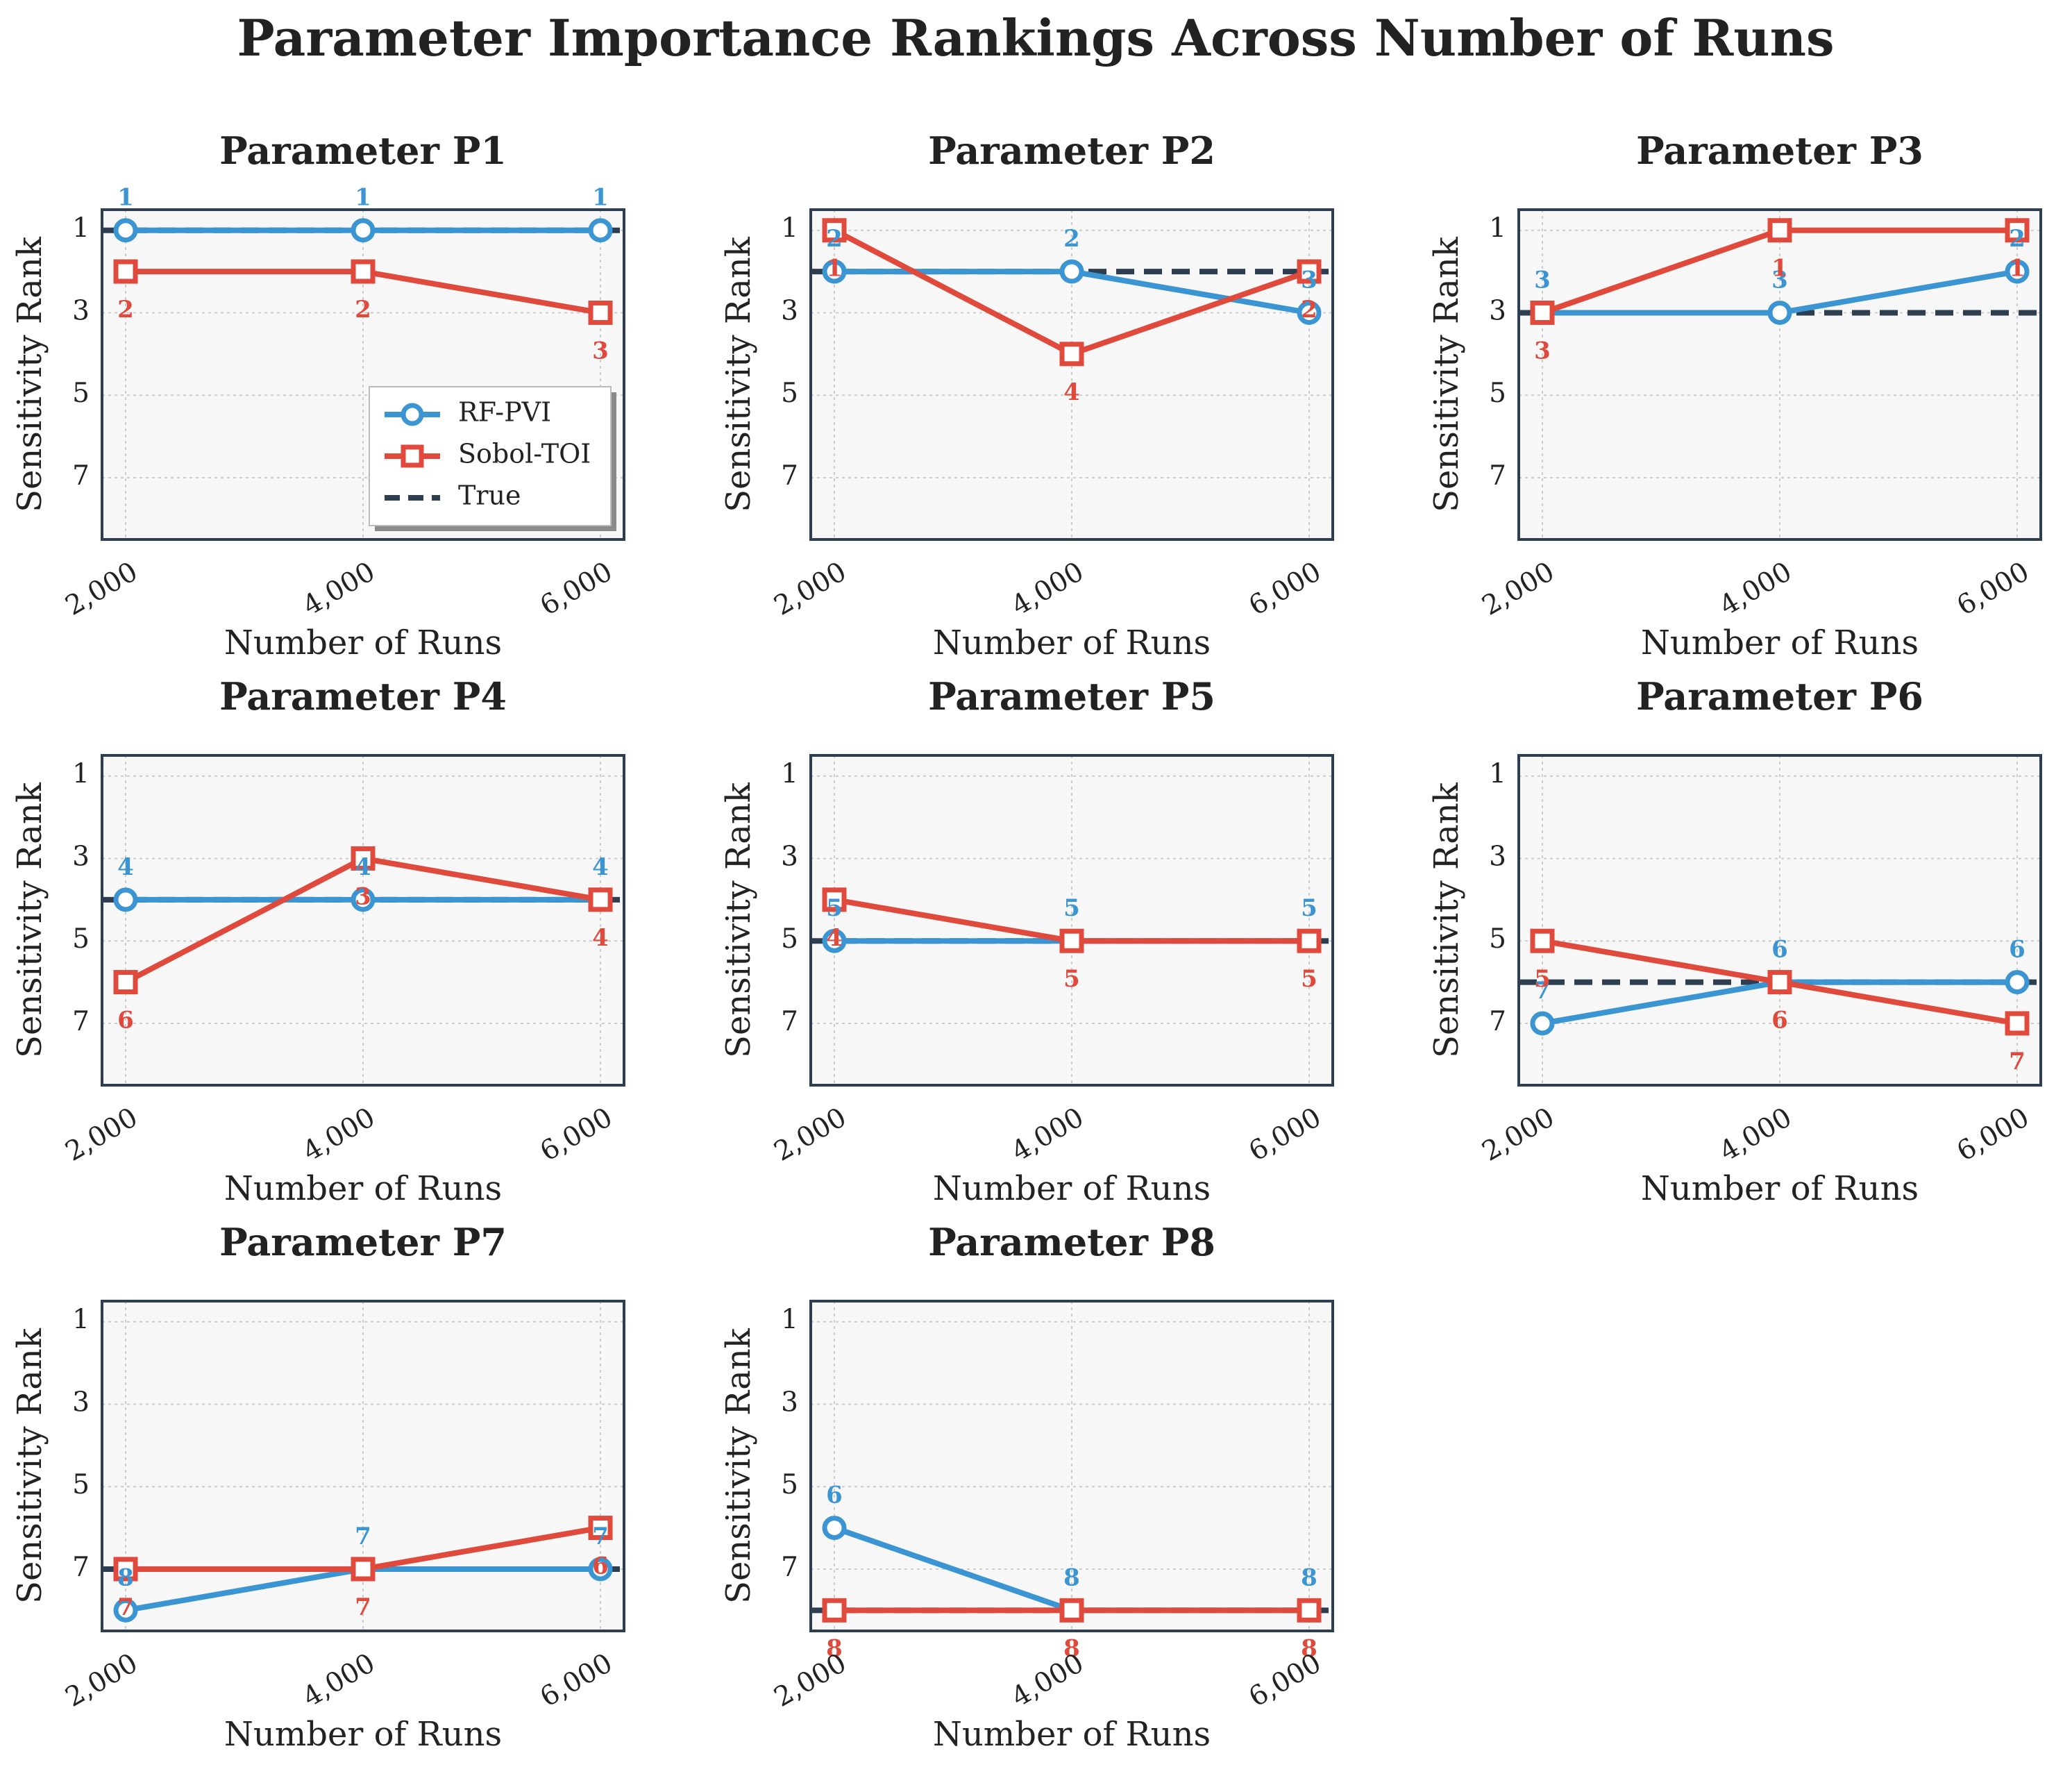 Image resolution: width=2072 pixels, height=1767 pixels. I want to click on legend-rf-marker, so click(413, 415).